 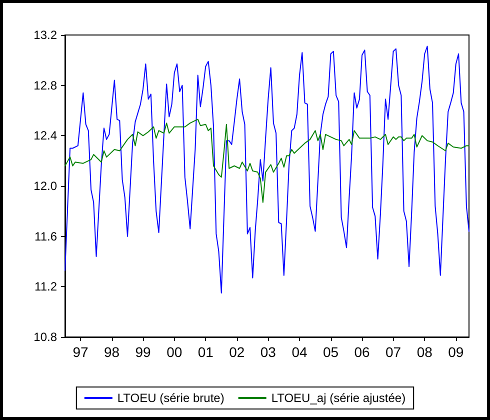 What do you see at coordinates (80, 352) in the screenshot?
I see `x-tick-label: 97` at bounding box center [80, 352].